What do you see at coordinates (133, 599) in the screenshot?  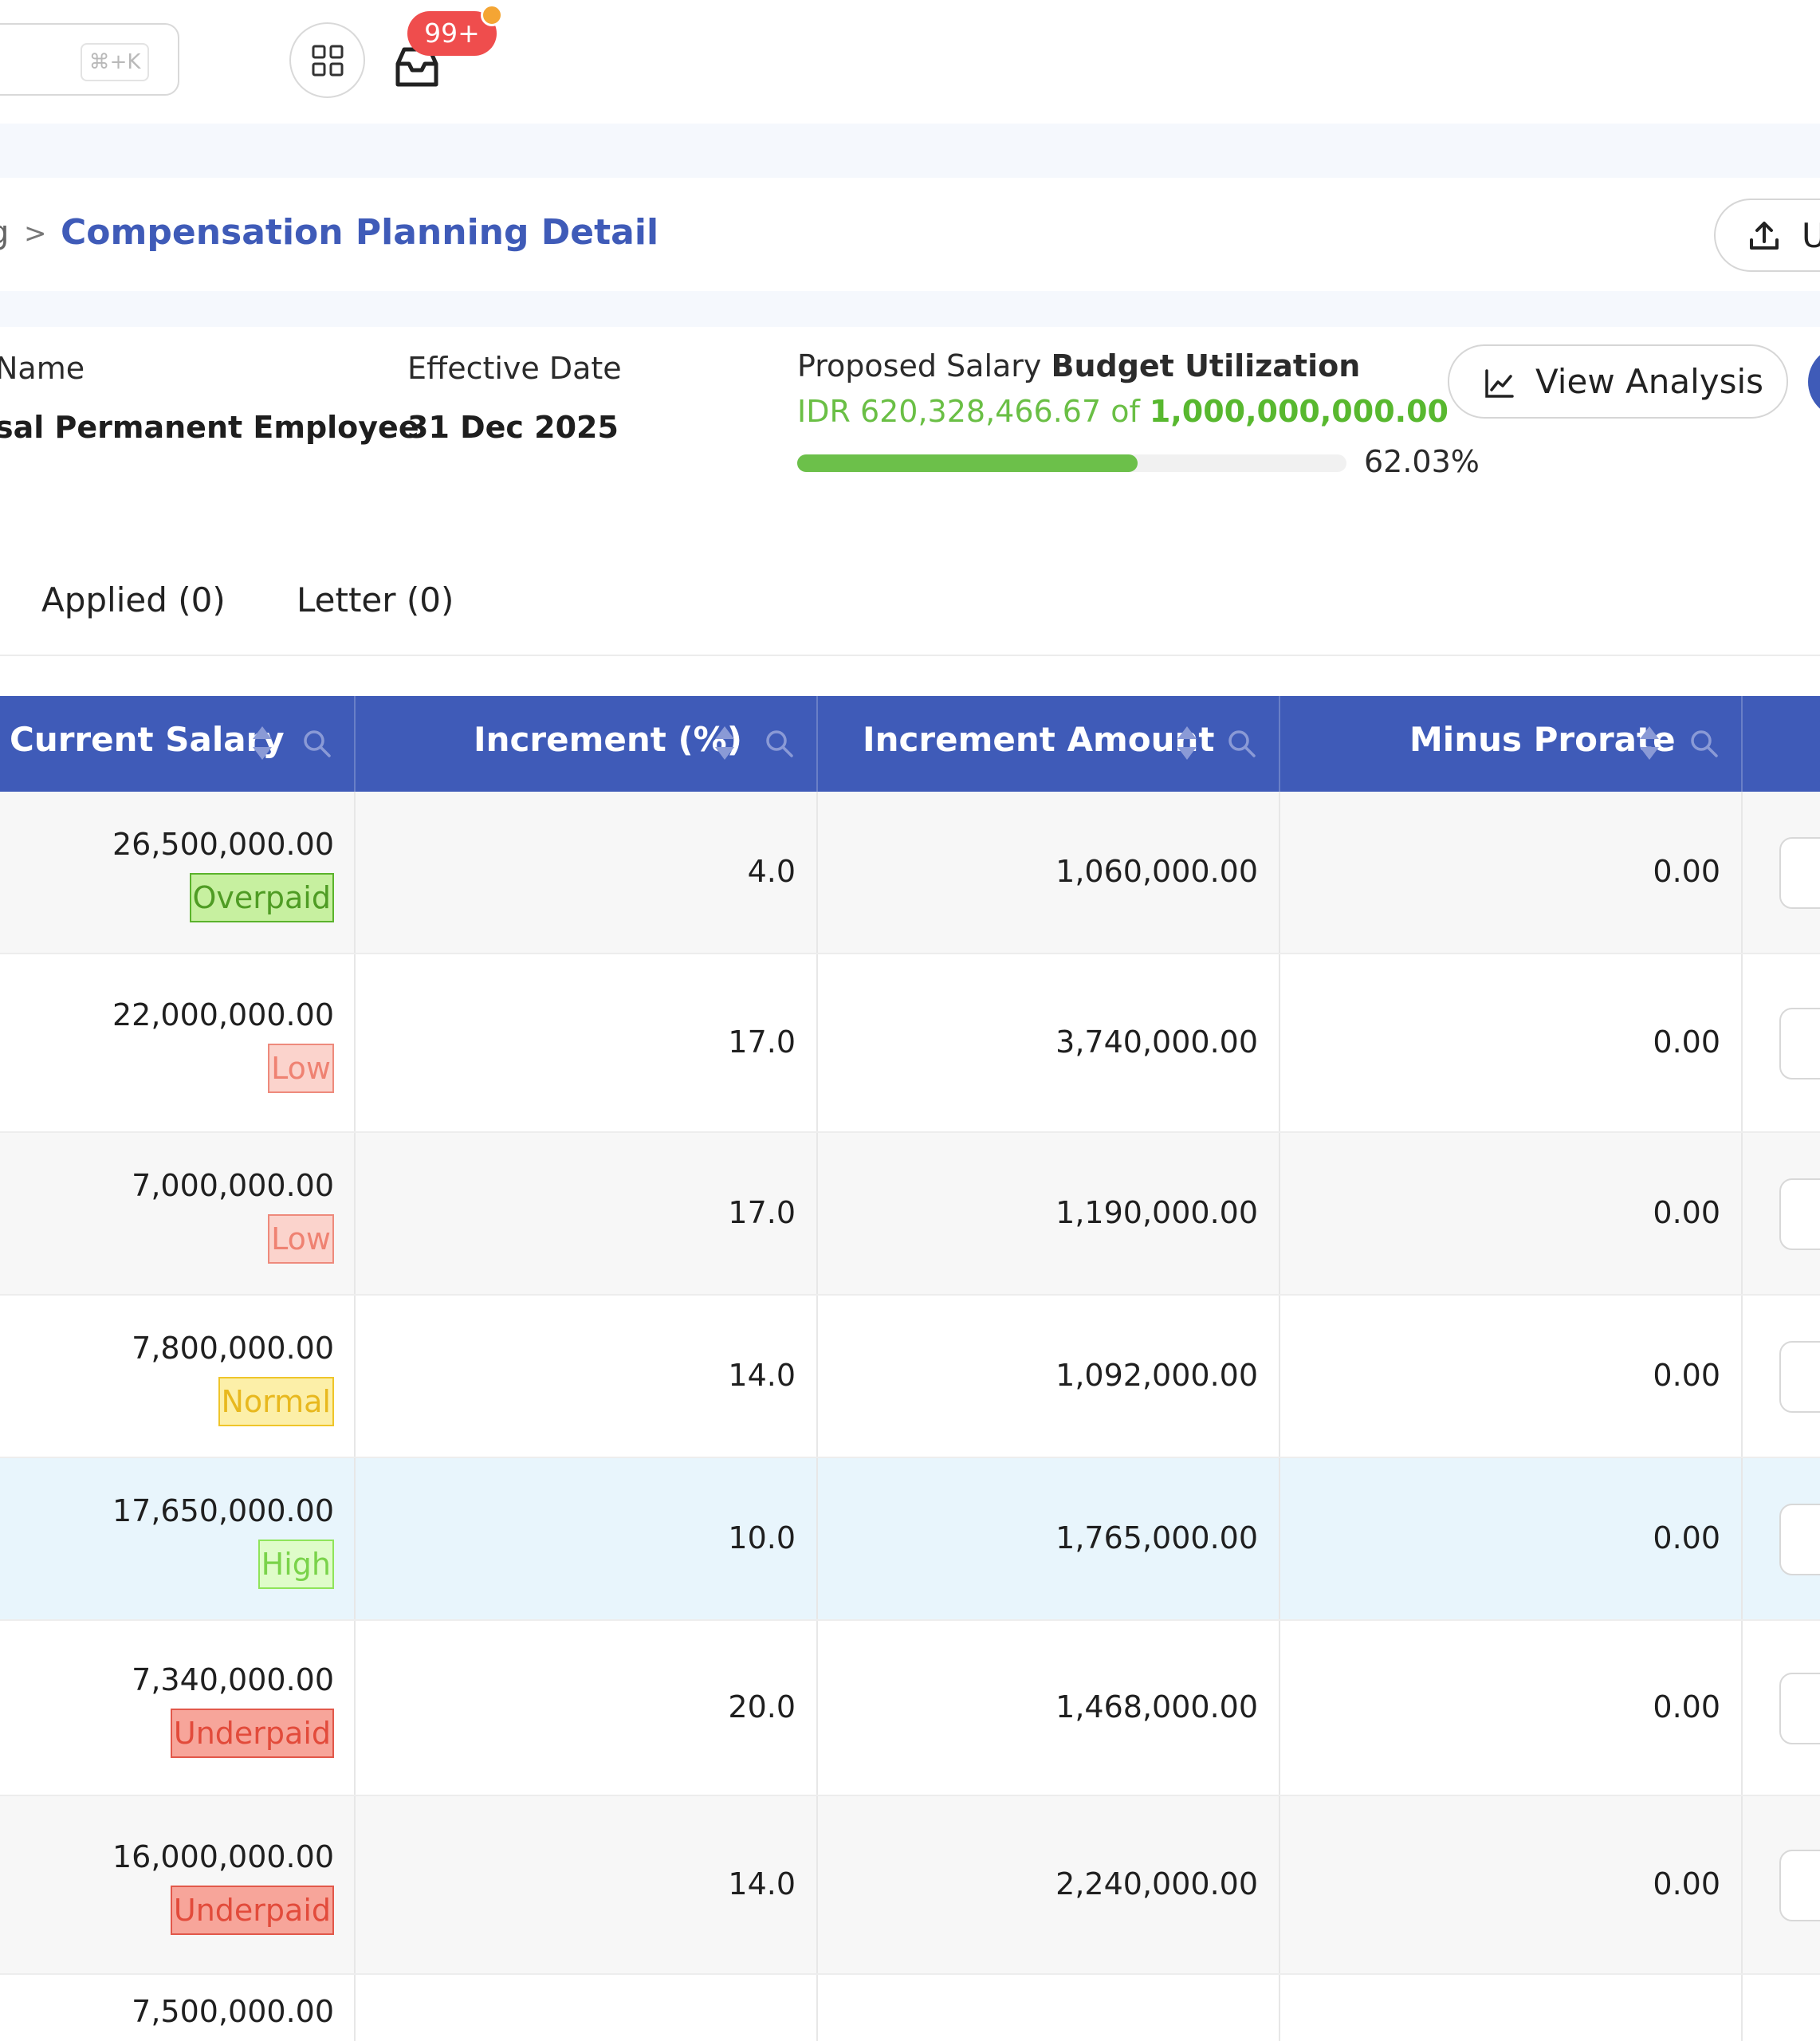 I see `tab-applied: Applied (0)` at bounding box center [133, 599].